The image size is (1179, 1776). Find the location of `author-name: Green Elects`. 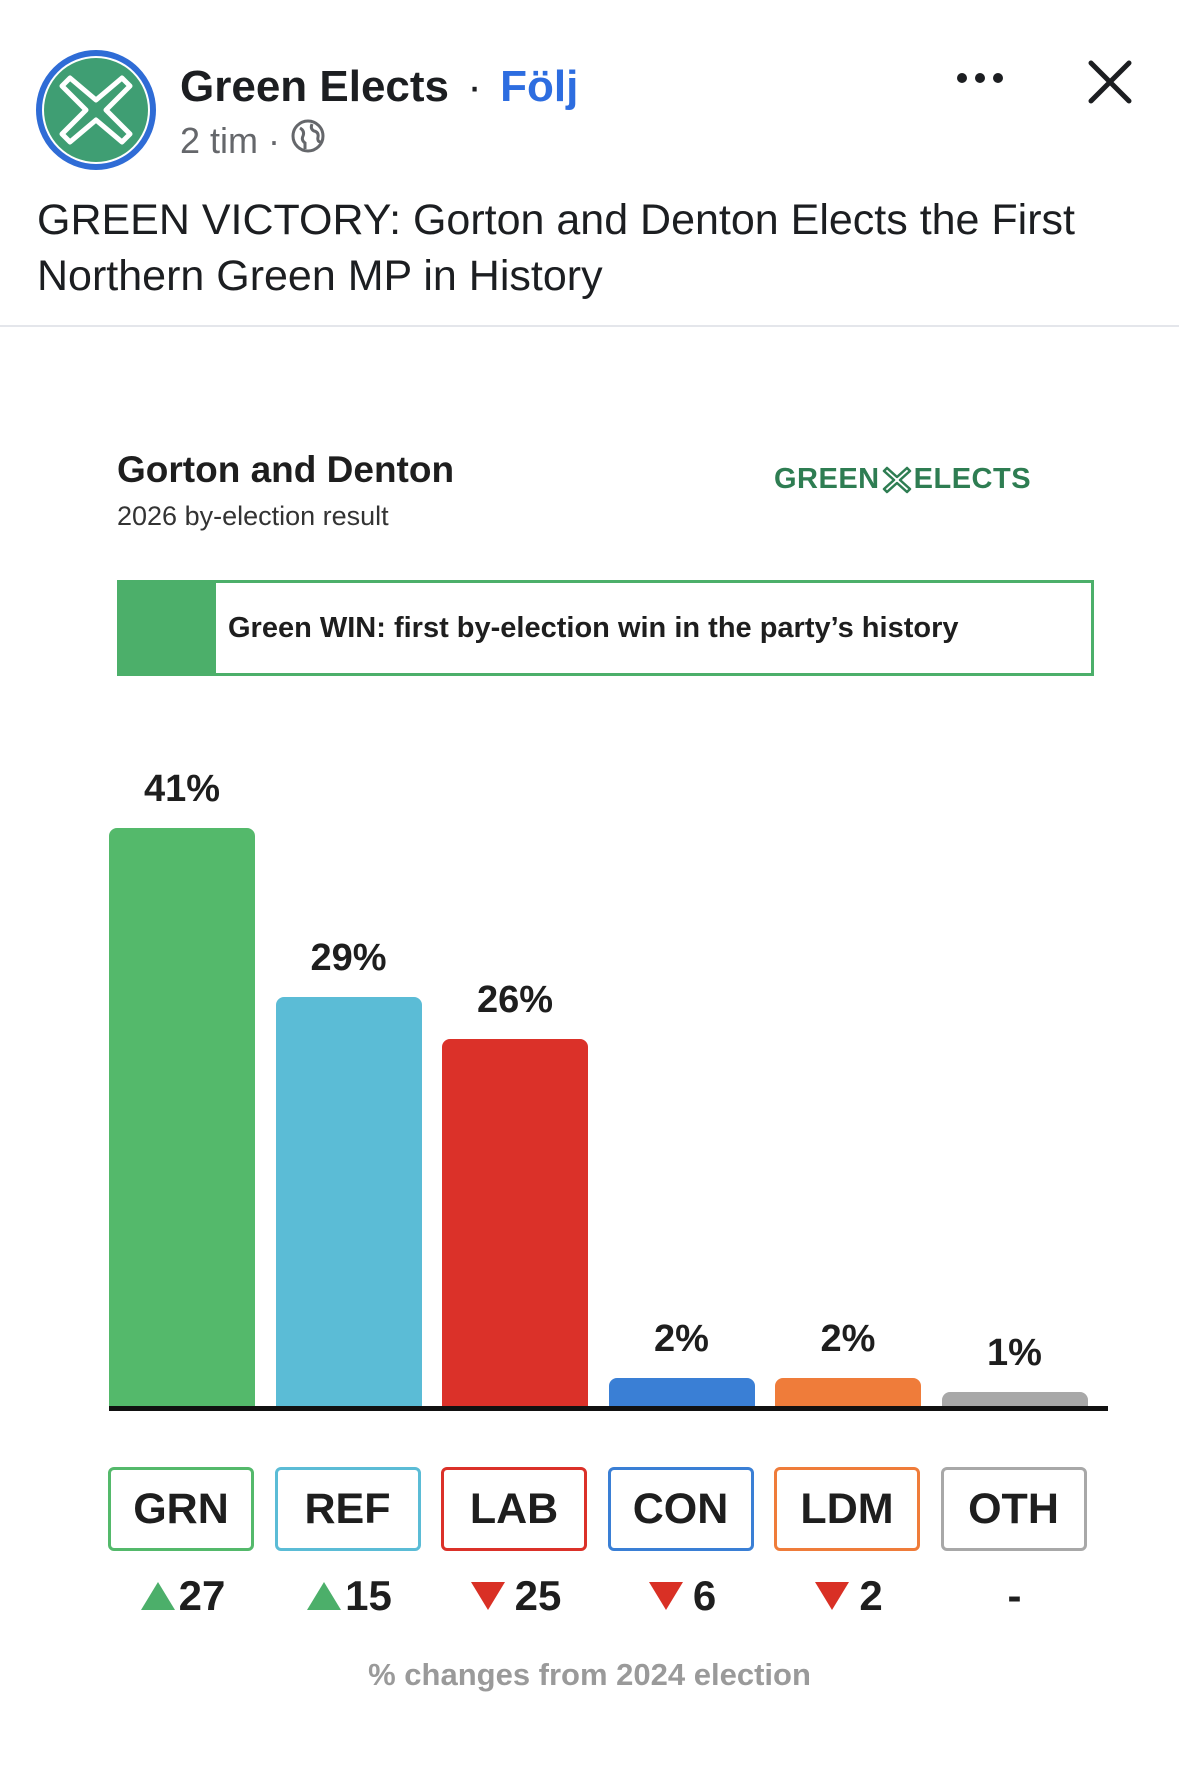

author-name: Green Elects is located at coordinates (315, 86).